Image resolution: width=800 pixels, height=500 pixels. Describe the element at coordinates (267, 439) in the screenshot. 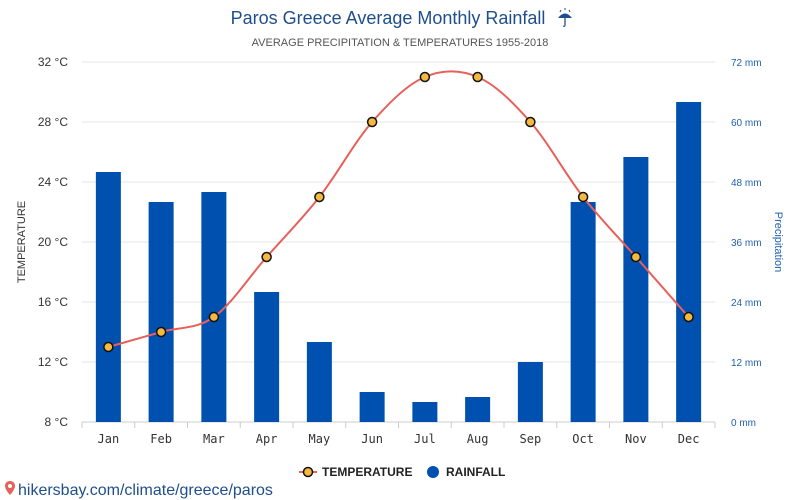

I see `x-tick-label: Apr` at that location.